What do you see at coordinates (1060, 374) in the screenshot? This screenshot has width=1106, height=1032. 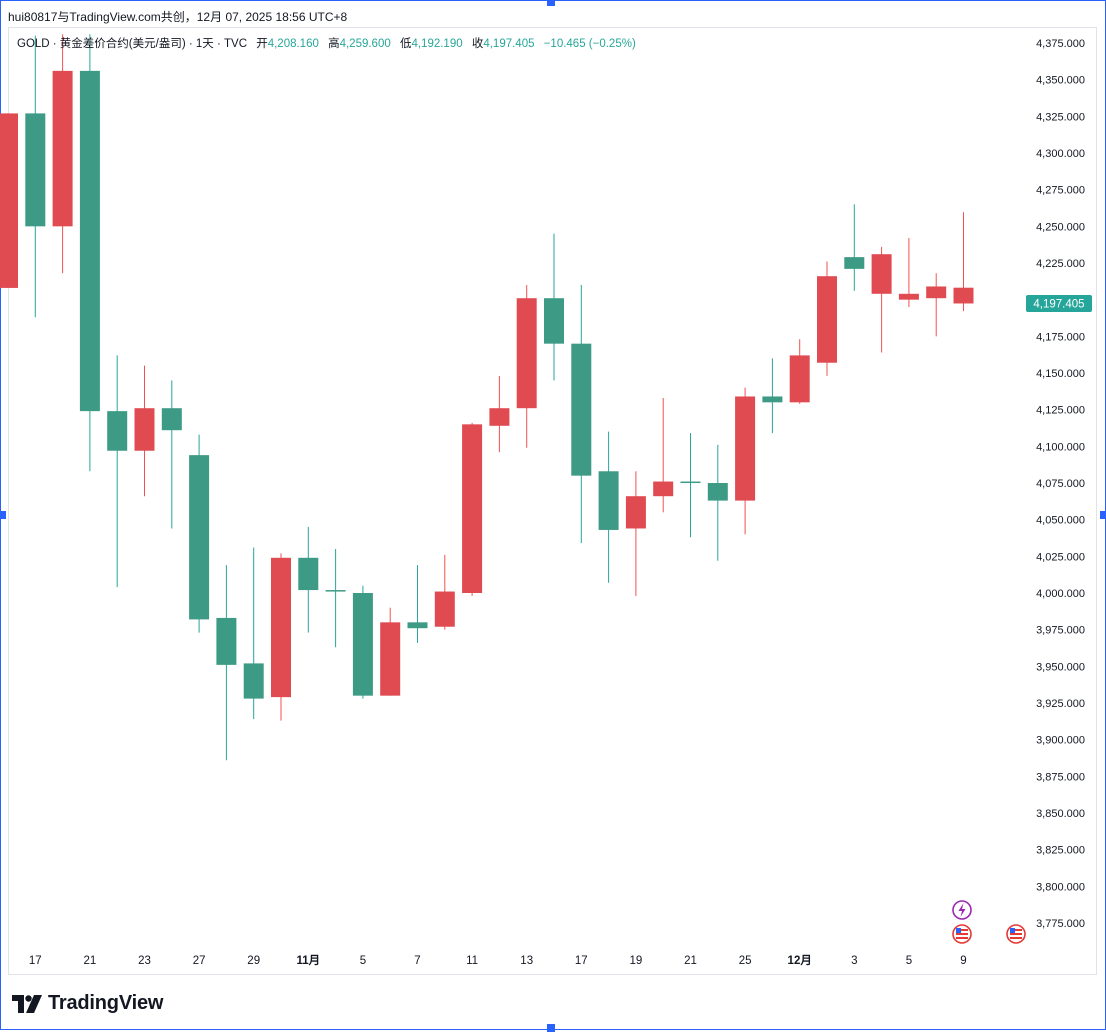 I see `price-tick-label: 4,150.000` at bounding box center [1060, 374].